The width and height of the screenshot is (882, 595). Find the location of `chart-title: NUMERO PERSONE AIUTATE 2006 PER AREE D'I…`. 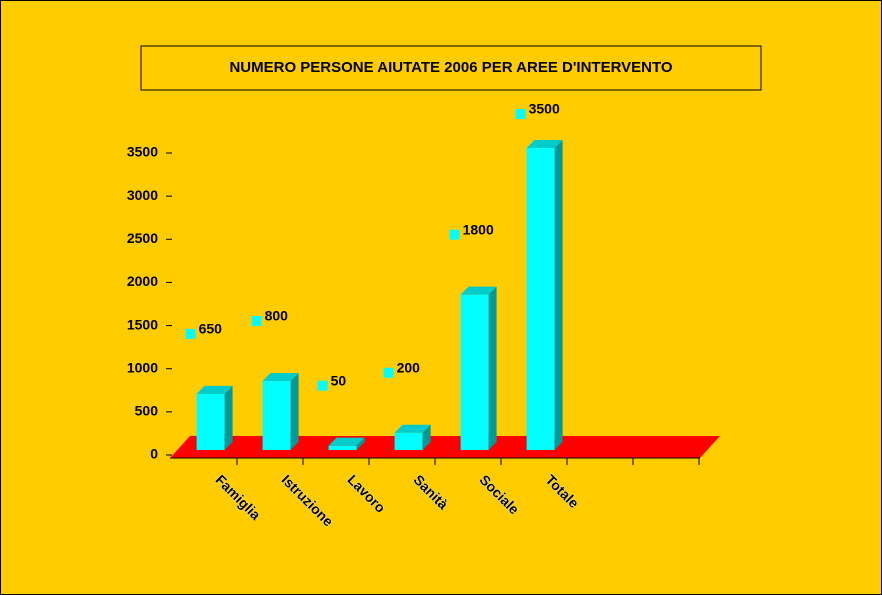

chart-title: NUMERO PERSONE AIUTATE 2006 PER AREE D'I… is located at coordinates (450, 67).